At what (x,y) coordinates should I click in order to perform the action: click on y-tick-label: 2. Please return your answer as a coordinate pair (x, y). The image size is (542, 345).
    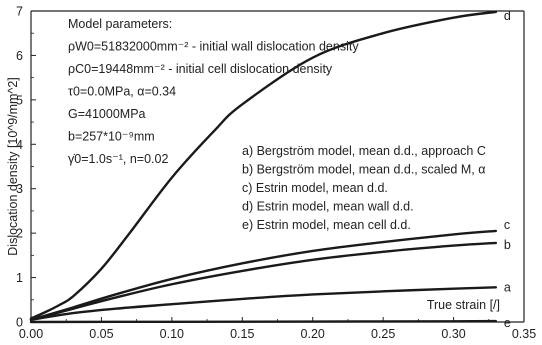
    Looking at the image, I should click on (19, 234).